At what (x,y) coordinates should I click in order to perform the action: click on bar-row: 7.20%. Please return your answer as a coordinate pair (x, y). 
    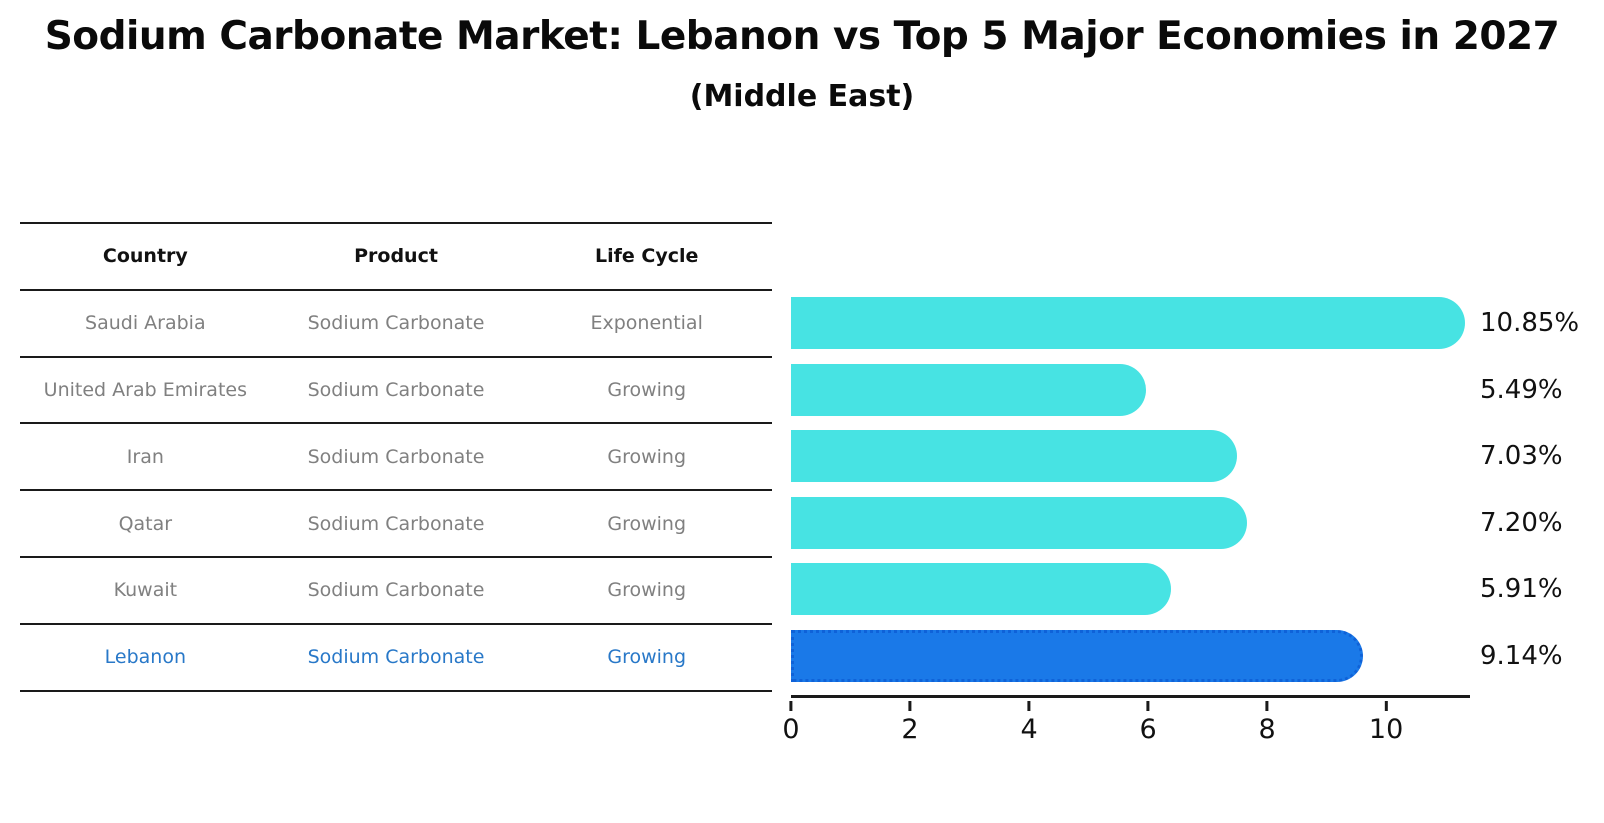
    Looking at the image, I should click on (1177, 522).